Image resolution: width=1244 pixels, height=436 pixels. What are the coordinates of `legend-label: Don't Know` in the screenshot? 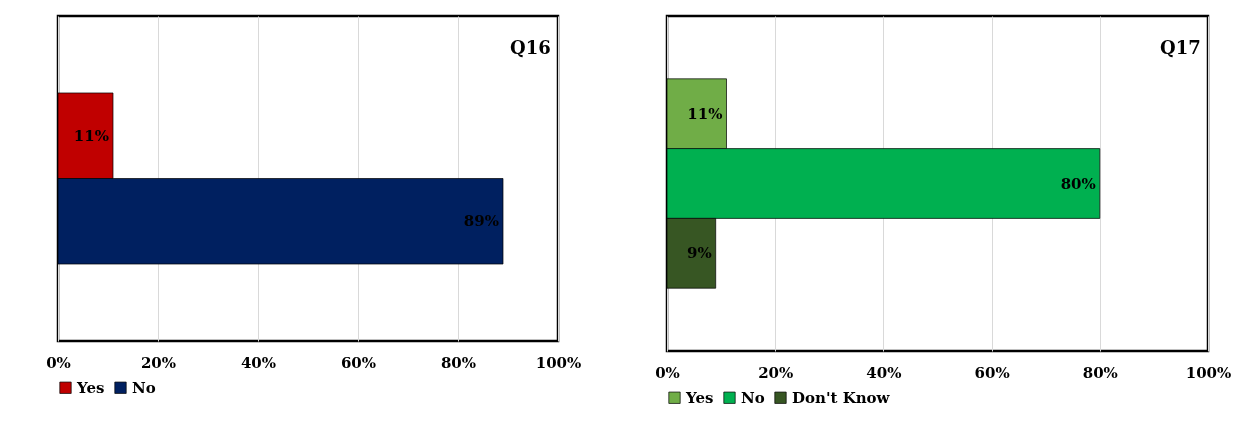 It's located at (841, 397).